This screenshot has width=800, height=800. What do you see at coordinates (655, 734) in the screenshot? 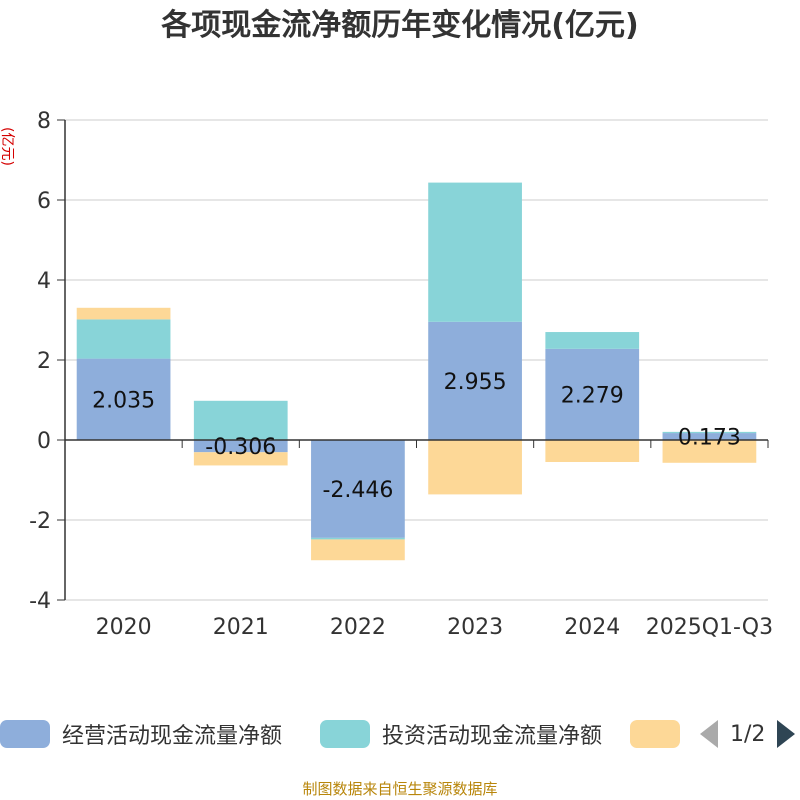
I see `legend-swatch-financing` at bounding box center [655, 734].